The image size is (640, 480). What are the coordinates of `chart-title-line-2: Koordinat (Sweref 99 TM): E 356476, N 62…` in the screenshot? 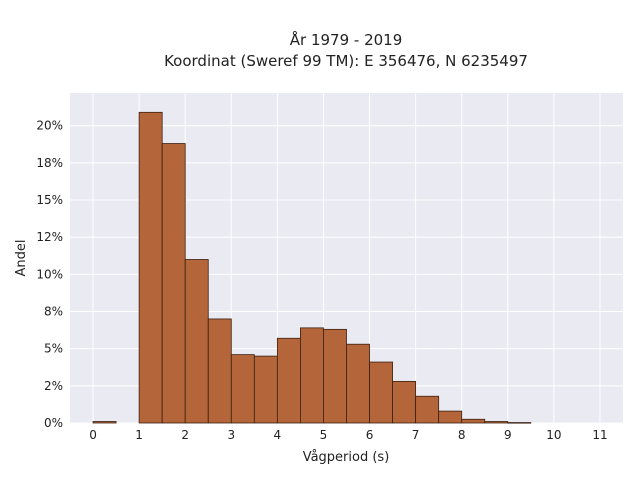 It's located at (346, 61).